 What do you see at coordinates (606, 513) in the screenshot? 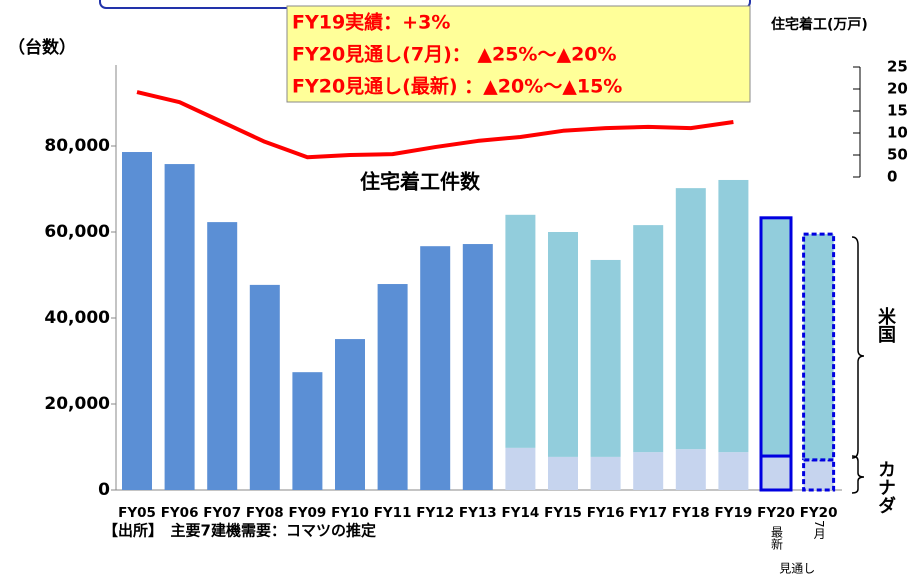
I see `x-tick-label: FY16` at bounding box center [606, 513].